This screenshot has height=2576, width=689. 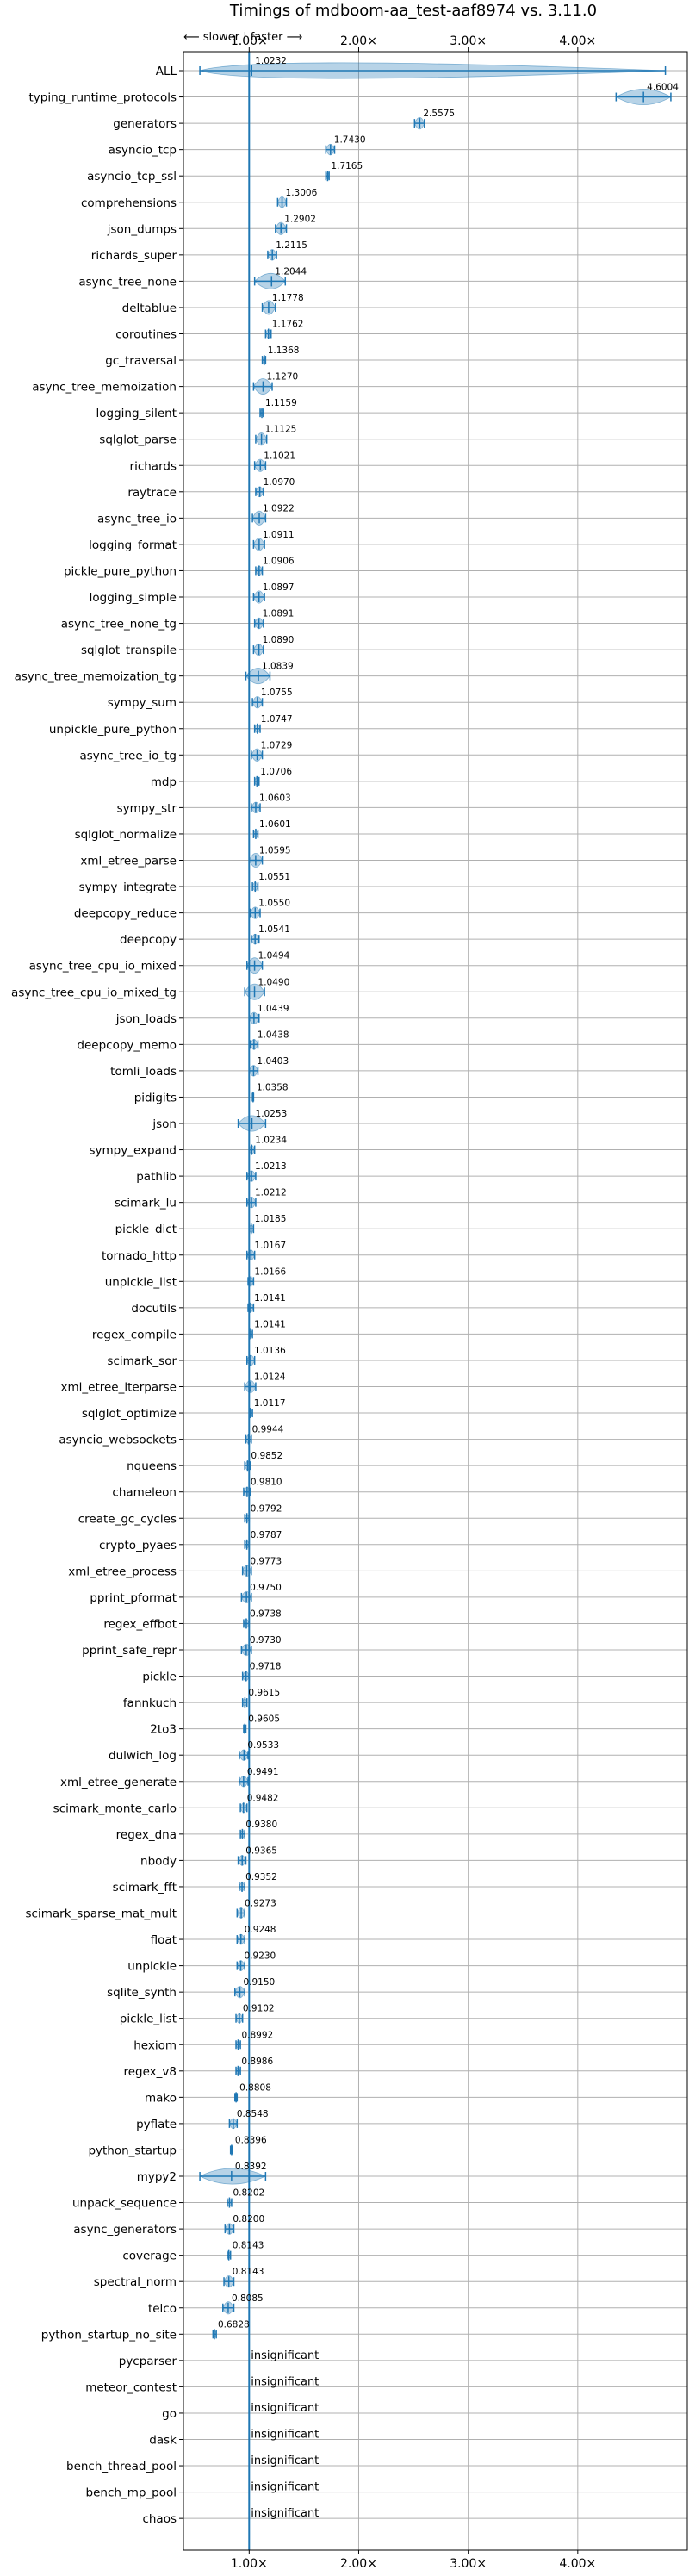 What do you see at coordinates (134, 256) in the screenshot?
I see `benchmark-label: richards_super` at bounding box center [134, 256].